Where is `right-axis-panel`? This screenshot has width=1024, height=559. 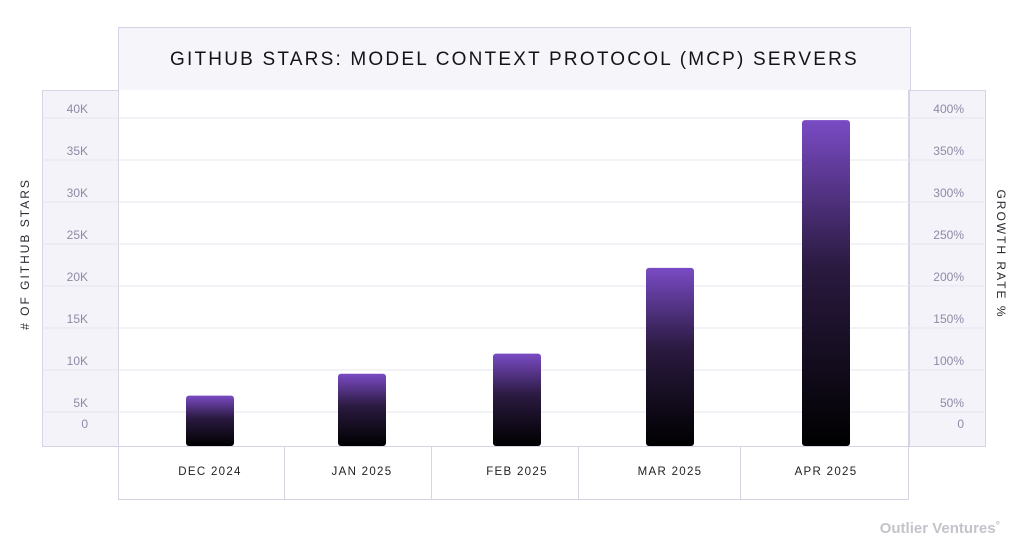
right-axis-panel is located at coordinates (947, 268).